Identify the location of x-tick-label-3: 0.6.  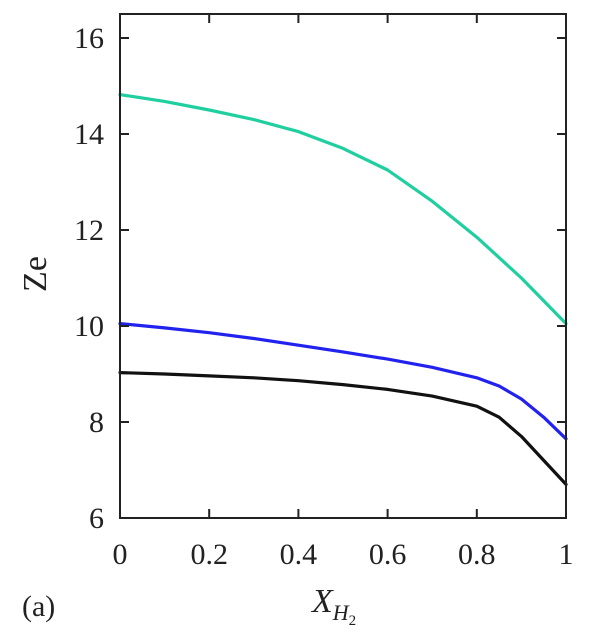
(388, 554).